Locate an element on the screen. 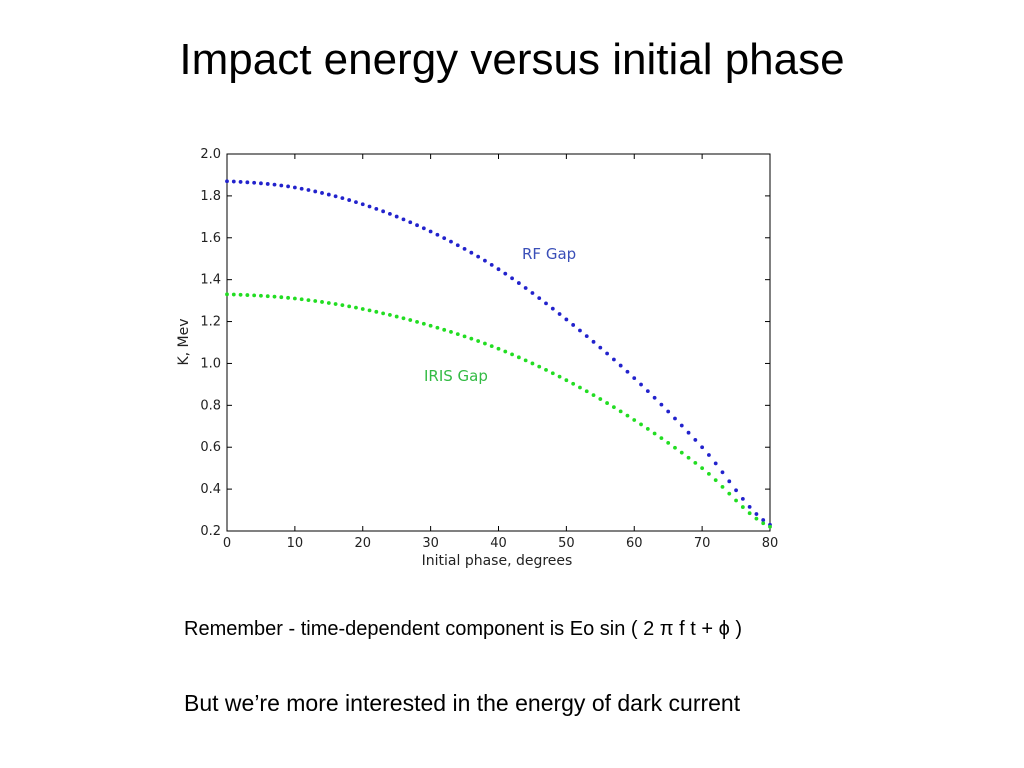 The height and width of the screenshot is (768, 1024). x-tick-label: 80 is located at coordinates (770, 543).